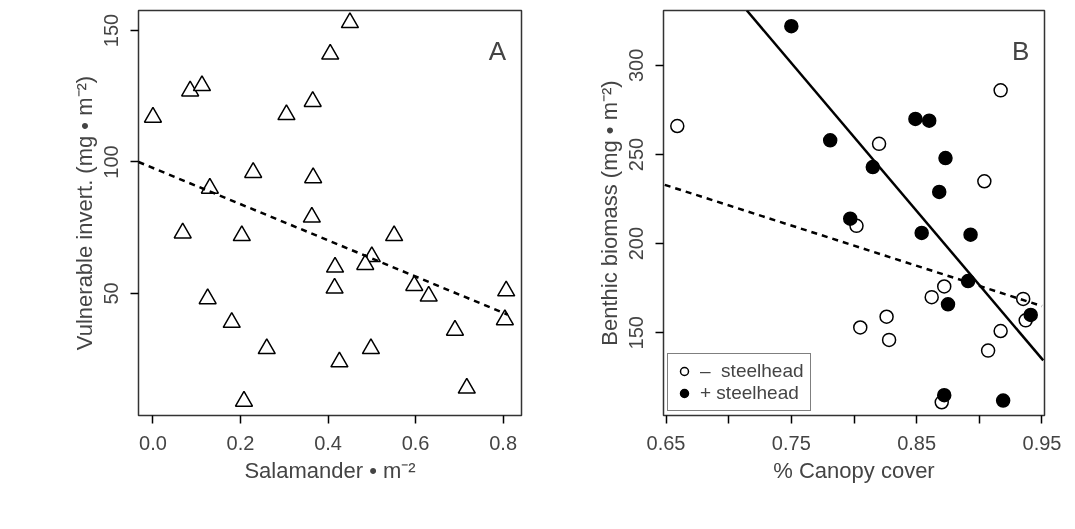 The height and width of the screenshot is (529, 1075). I want to click on legend-label: – steelhead, so click(752, 371).